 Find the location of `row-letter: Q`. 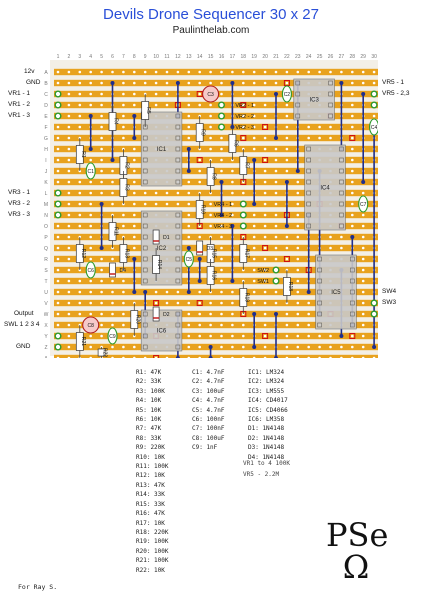

row-letter: Q is located at coordinates (46, 249).